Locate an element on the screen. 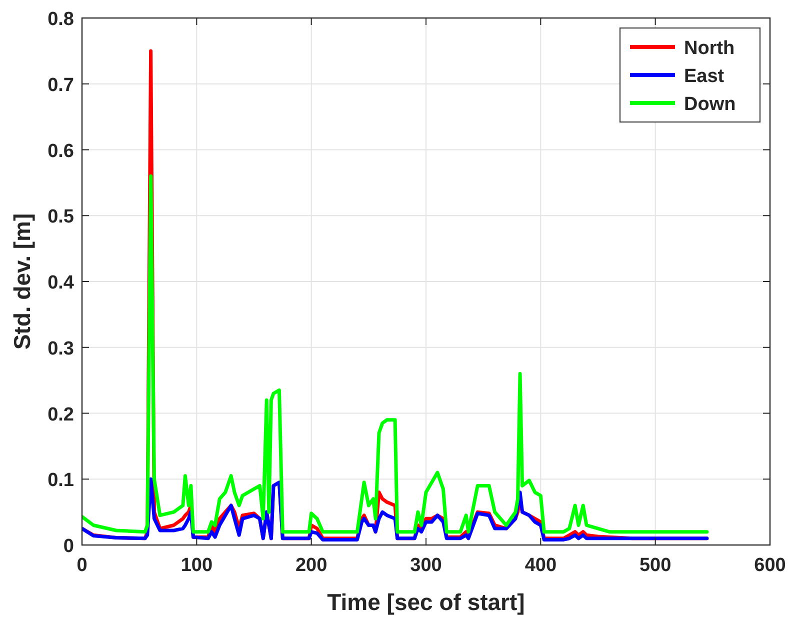 The width and height of the screenshot is (791, 626). y-tick-label: 0.8 is located at coordinates (61, 19).